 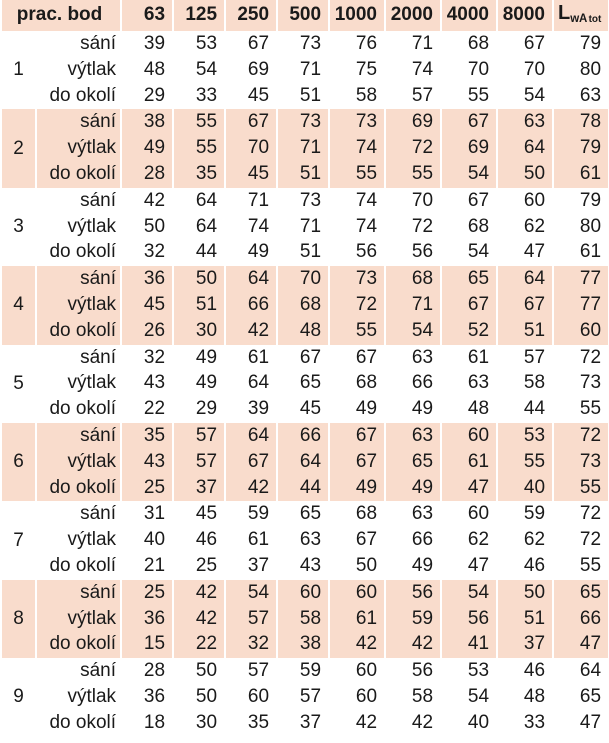 What do you see at coordinates (590, 69) in the screenshot?
I see `value-cell: 80` at bounding box center [590, 69].